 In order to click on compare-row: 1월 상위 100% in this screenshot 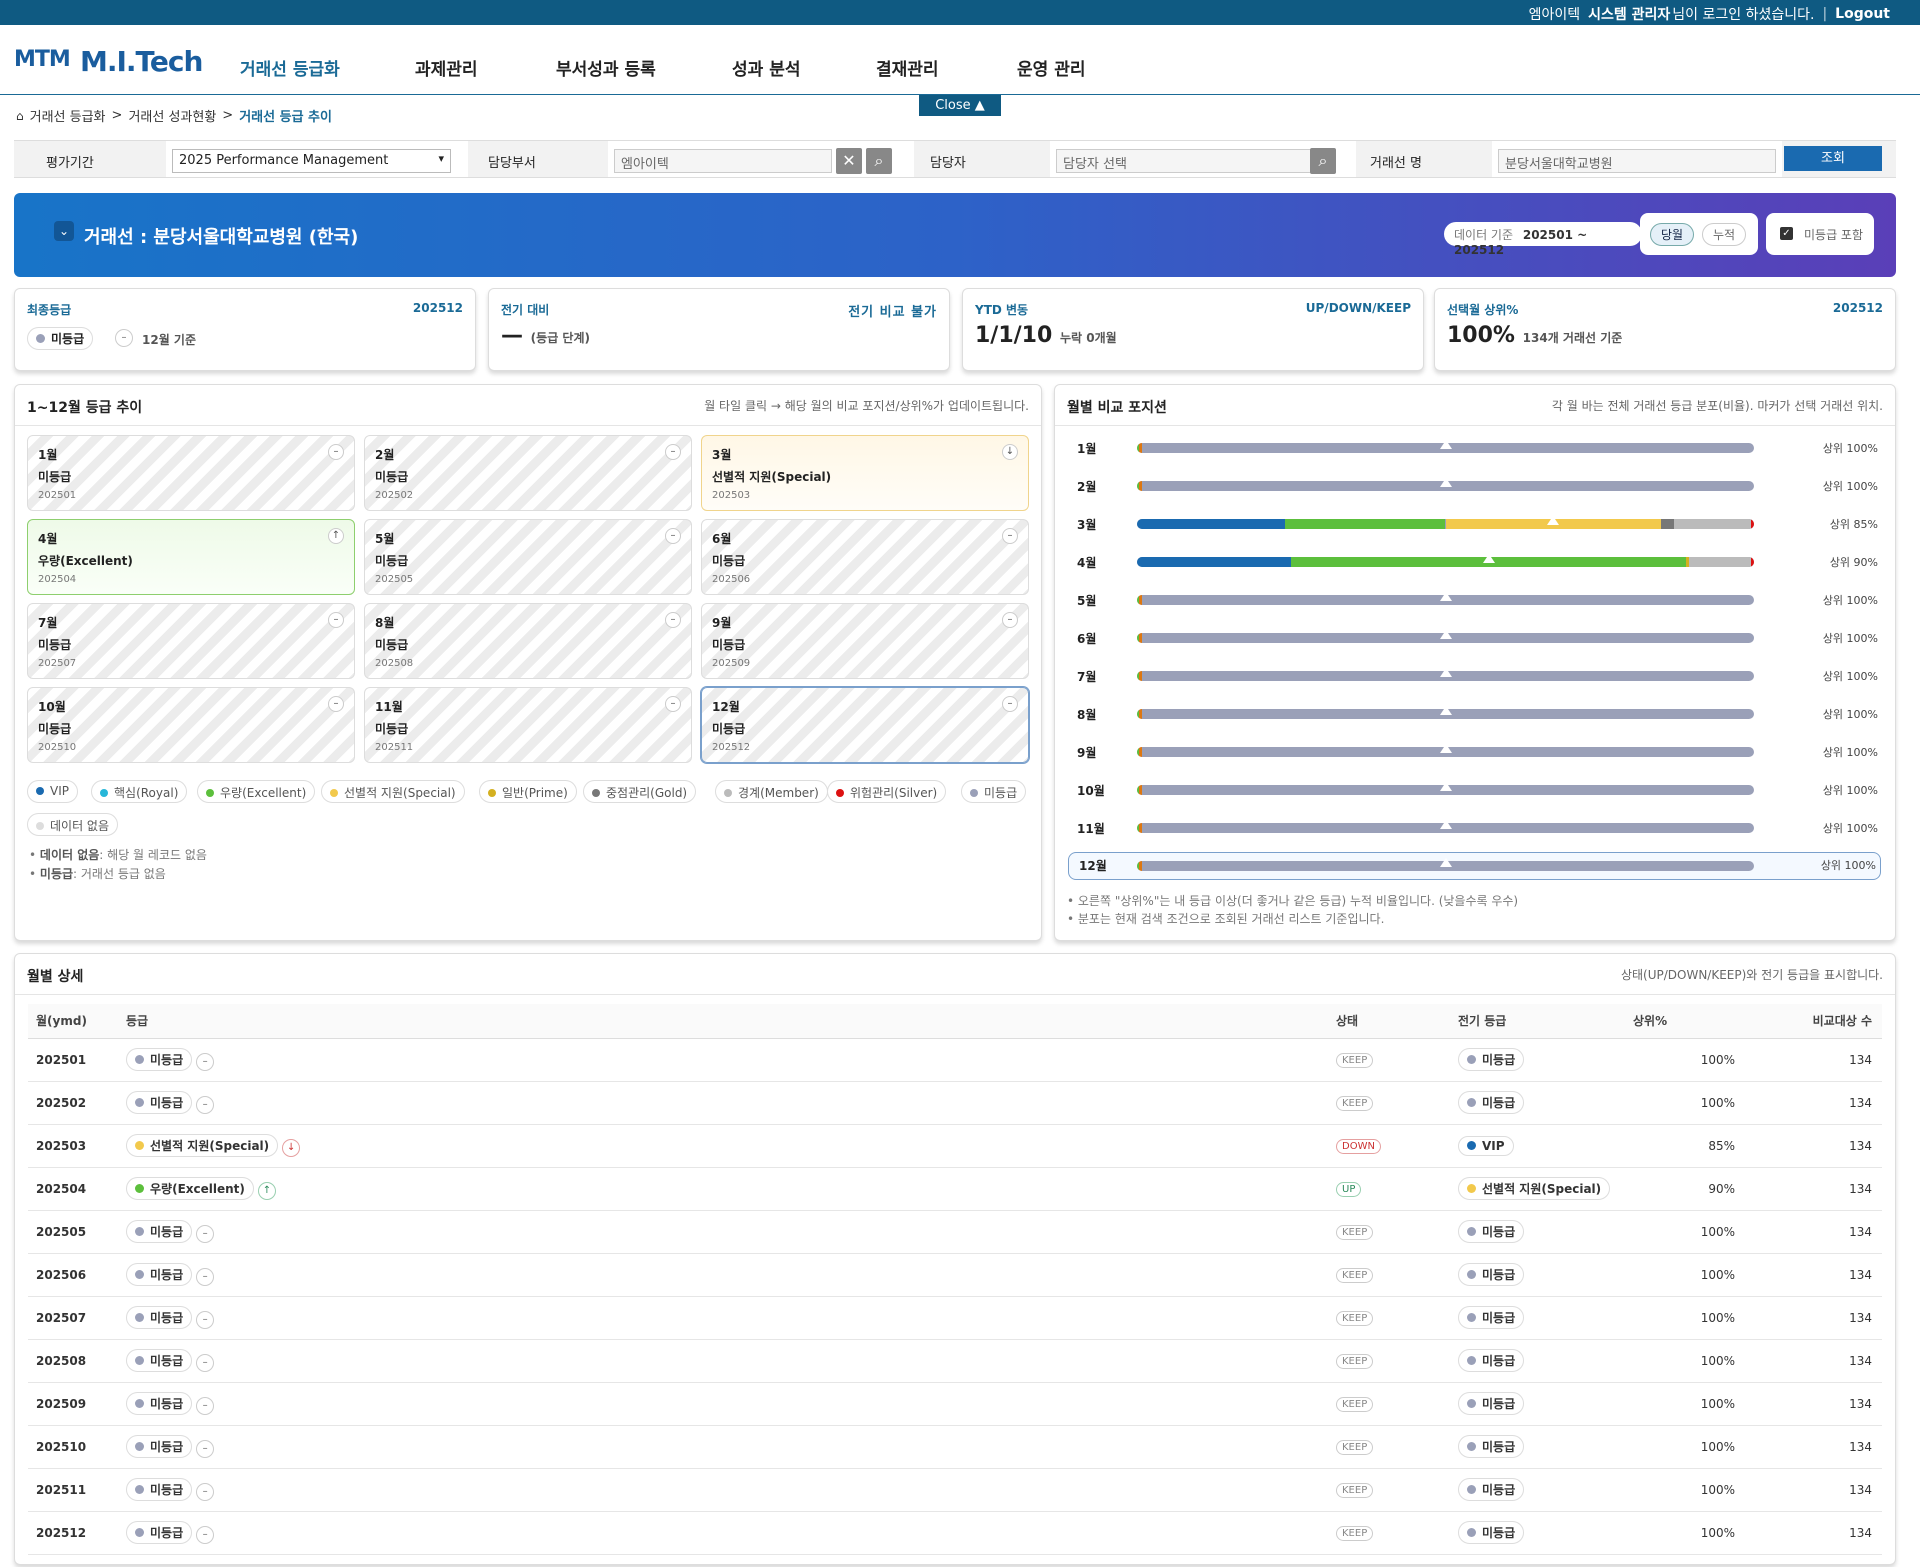, I will do `click(1474, 448)`.